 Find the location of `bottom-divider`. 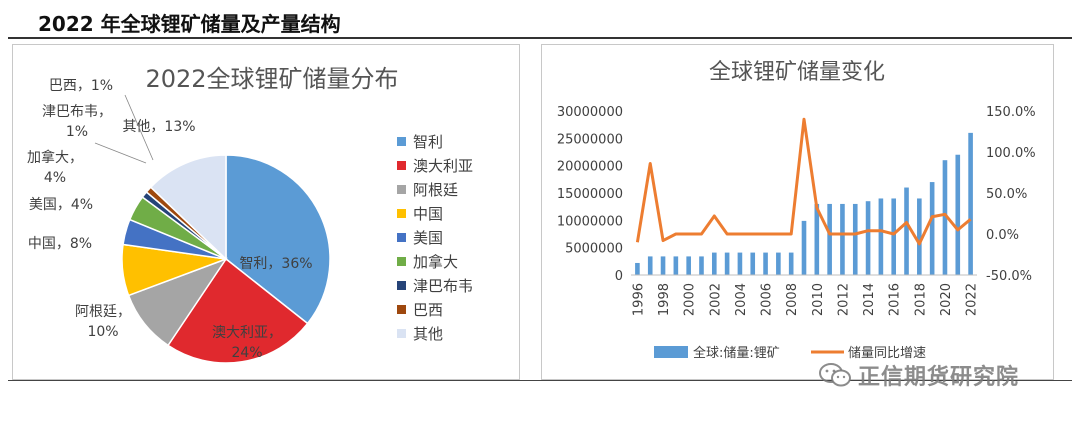

bottom-divider is located at coordinates (540, 380).